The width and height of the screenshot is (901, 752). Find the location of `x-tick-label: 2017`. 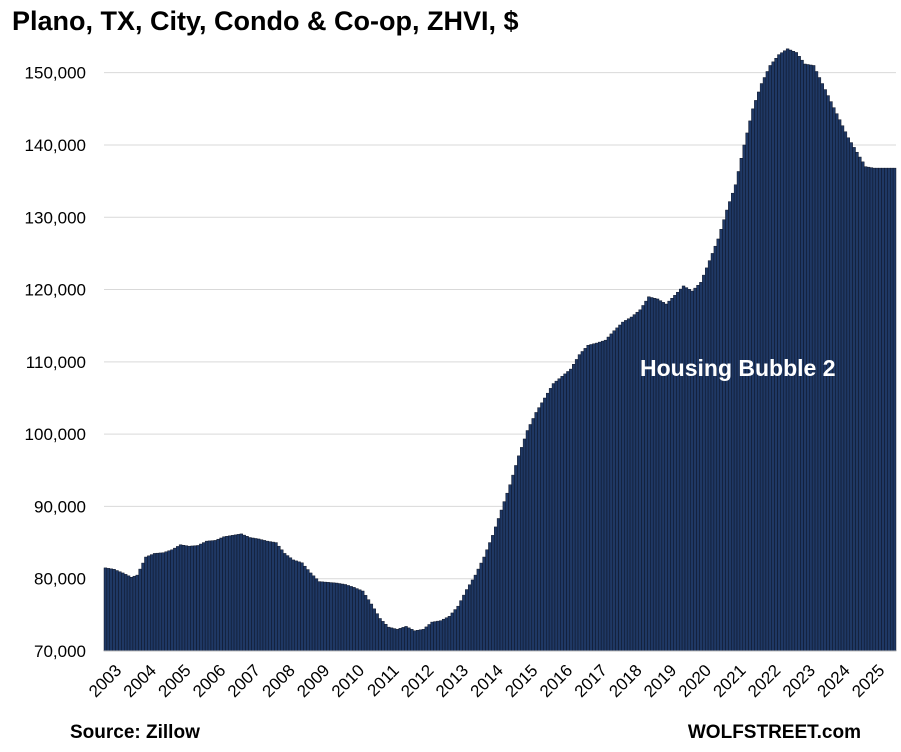

x-tick-label: 2017 is located at coordinates (591, 681).